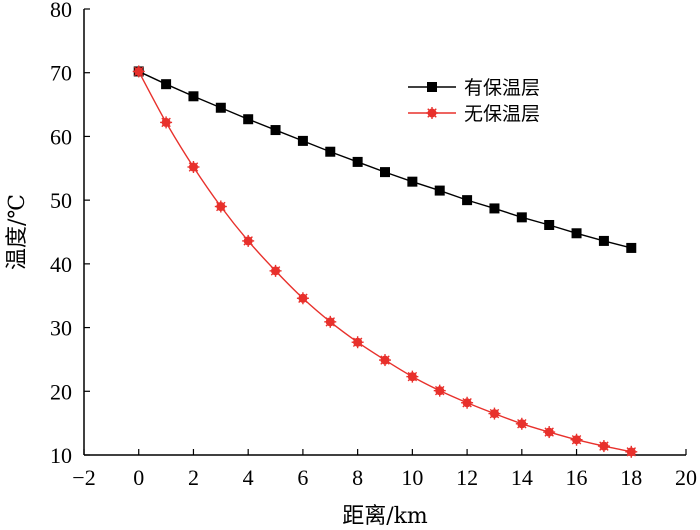 The image size is (700, 530). Describe the element at coordinates (686, 477) in the screenshot. I see `x-tick-label: 20` at that location.